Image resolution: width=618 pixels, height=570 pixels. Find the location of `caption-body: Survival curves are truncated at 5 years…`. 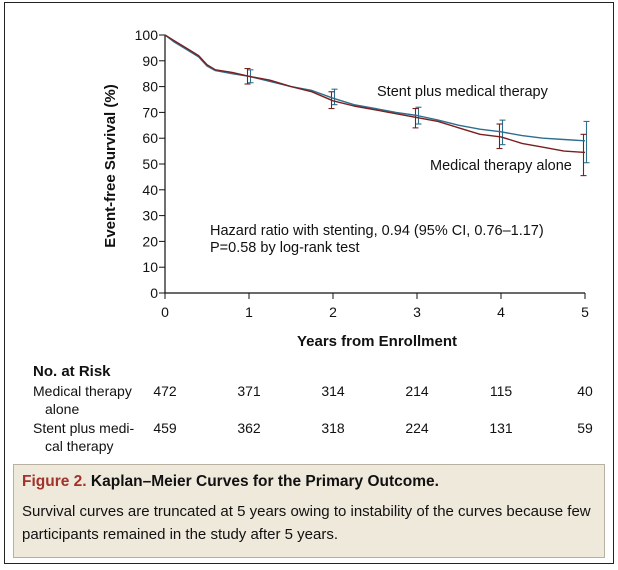

caption-body: Survival curves are truncated at 5 years… is located at coordinates (306, 523).